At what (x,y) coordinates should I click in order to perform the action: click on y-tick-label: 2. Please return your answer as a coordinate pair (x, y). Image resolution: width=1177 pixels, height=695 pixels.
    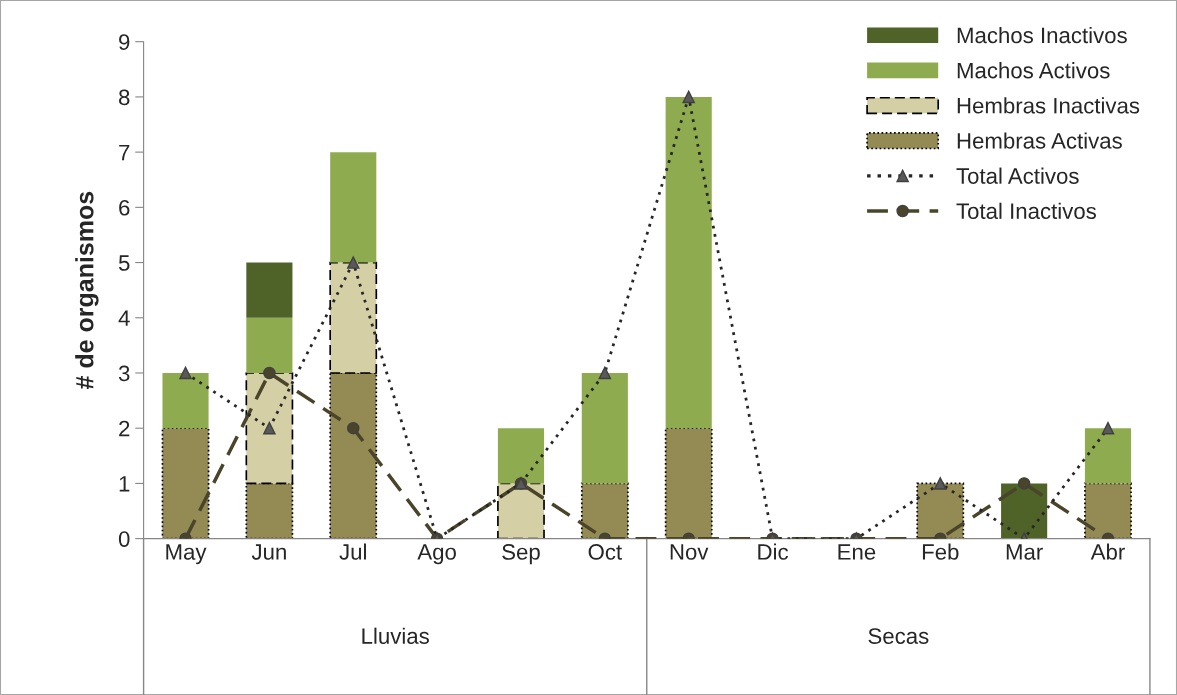
    Looking at the image, I should click on (124, 428).